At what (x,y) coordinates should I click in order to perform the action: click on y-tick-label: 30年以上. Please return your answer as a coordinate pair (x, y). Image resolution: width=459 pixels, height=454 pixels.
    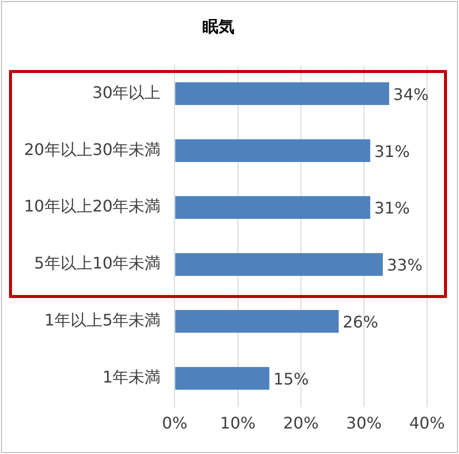
    Looking at the image, I should click on (126, 92).